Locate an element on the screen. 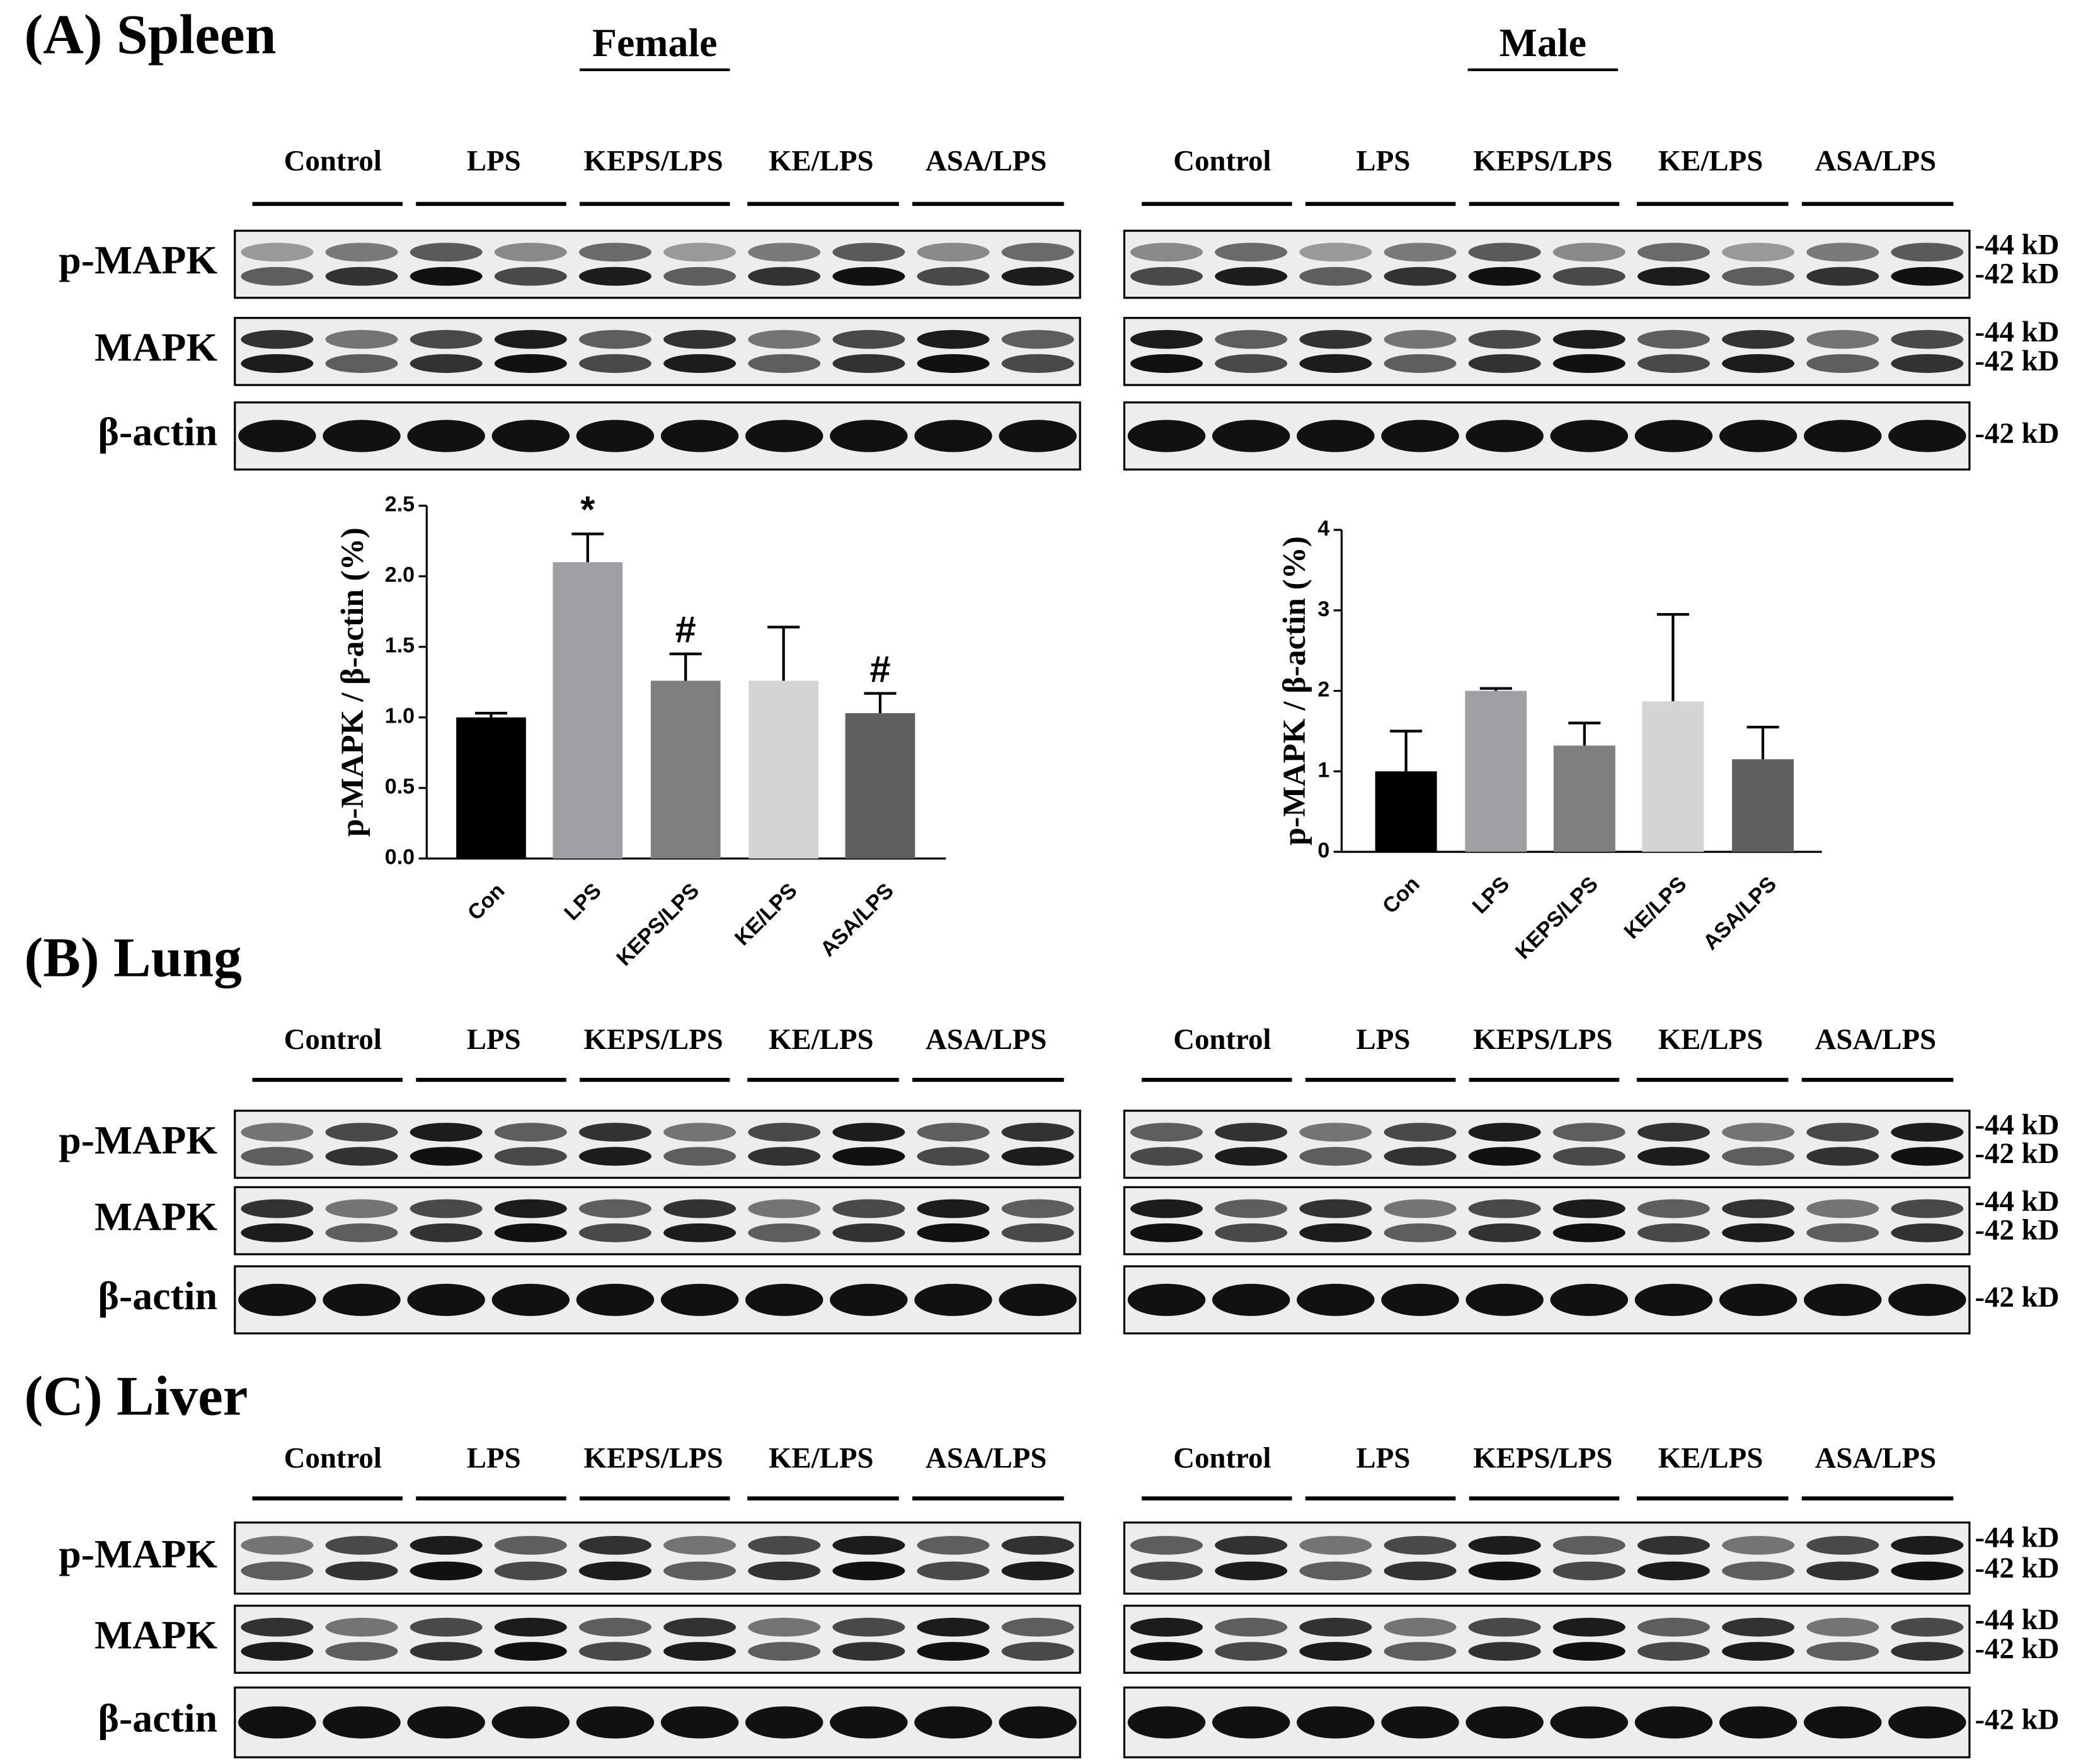 The image size is (2093, 1764). y-tick-label: 1.0 is located at coordinates (400, 716).